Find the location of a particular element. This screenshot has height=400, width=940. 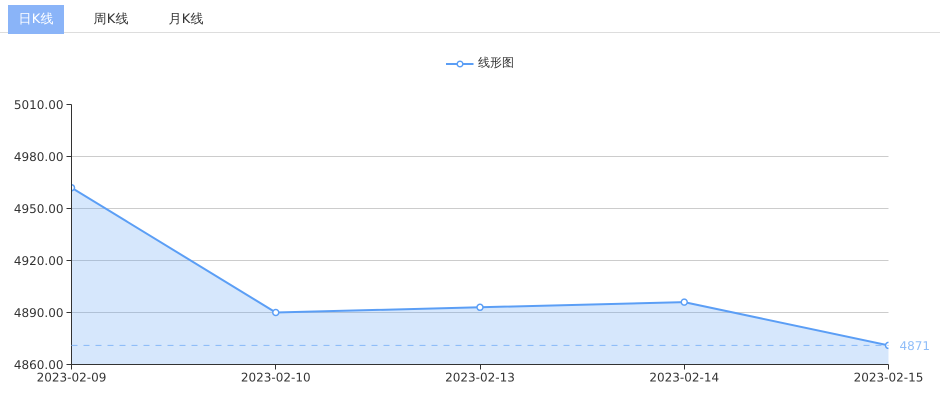

text: 周K线 is located at coordinates (111, 20).